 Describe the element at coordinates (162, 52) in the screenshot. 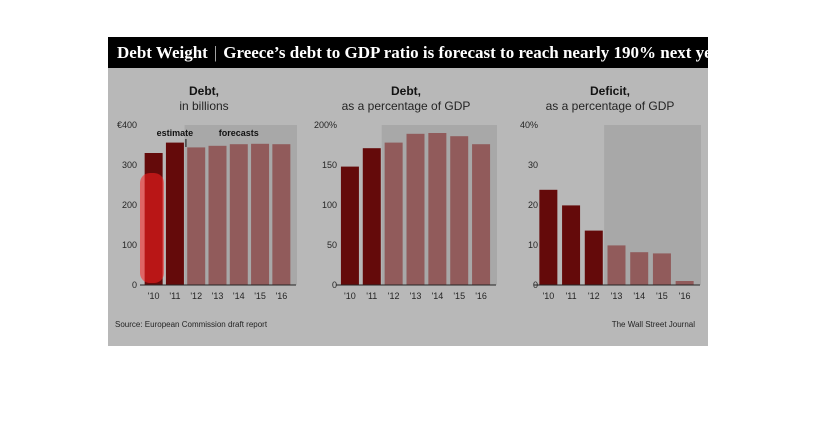

I see `headline-bold: Debt Weight` at that location.